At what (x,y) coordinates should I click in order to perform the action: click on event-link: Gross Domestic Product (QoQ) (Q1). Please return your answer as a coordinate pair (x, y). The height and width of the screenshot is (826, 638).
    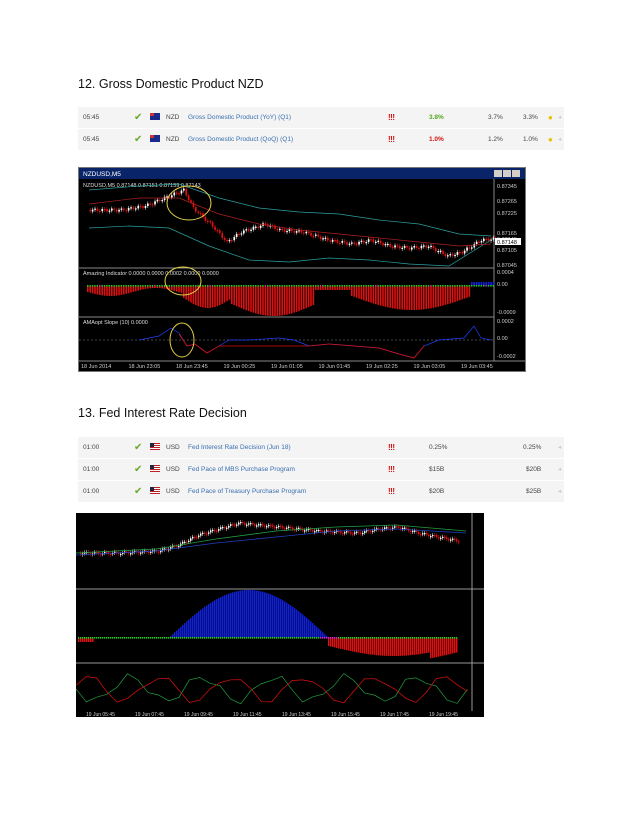
    Looking at the image, I should click on (241, 139).